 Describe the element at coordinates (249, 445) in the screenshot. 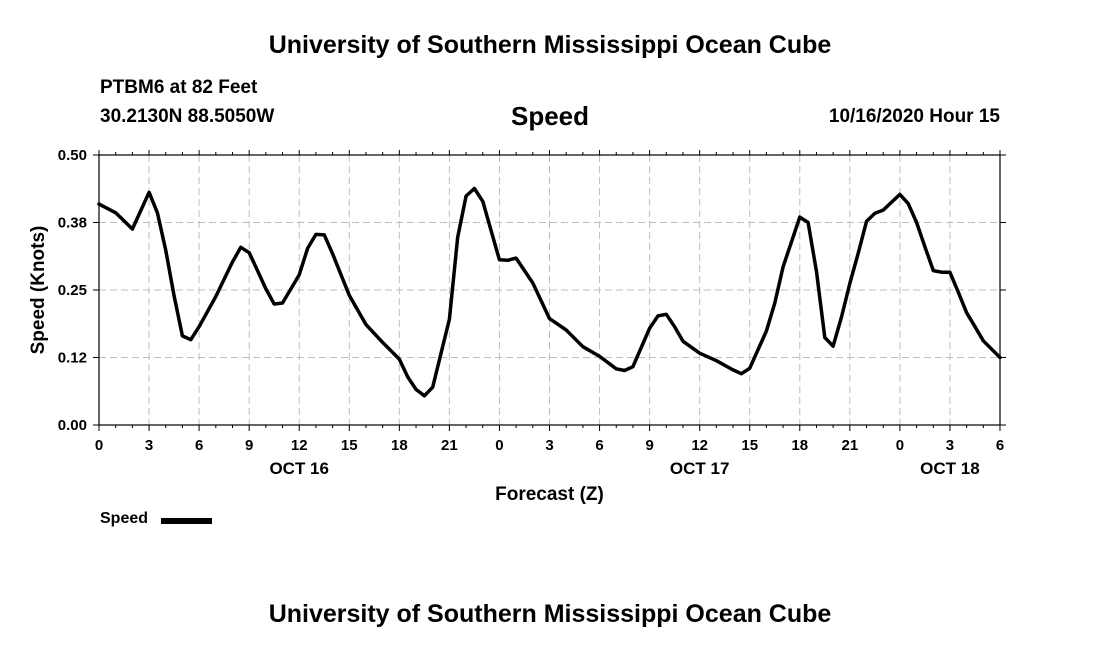

I see `x-tick-label: 9` at that location.